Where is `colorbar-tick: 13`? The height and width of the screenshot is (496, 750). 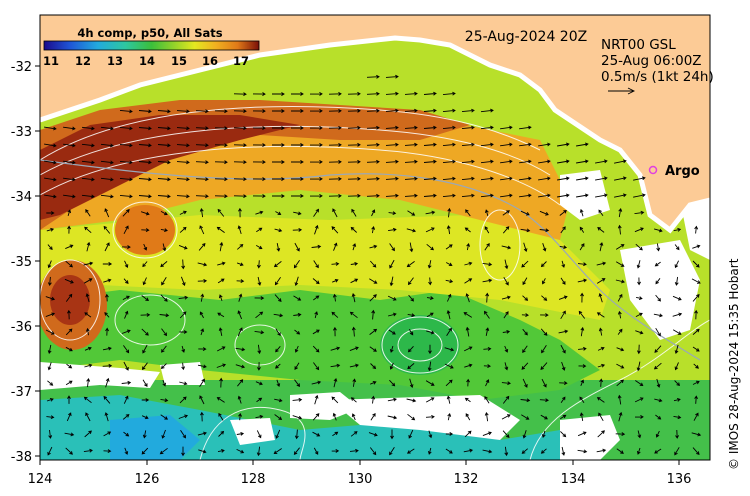
colorbar-tick: 13 is located at coordinates (115, 61).